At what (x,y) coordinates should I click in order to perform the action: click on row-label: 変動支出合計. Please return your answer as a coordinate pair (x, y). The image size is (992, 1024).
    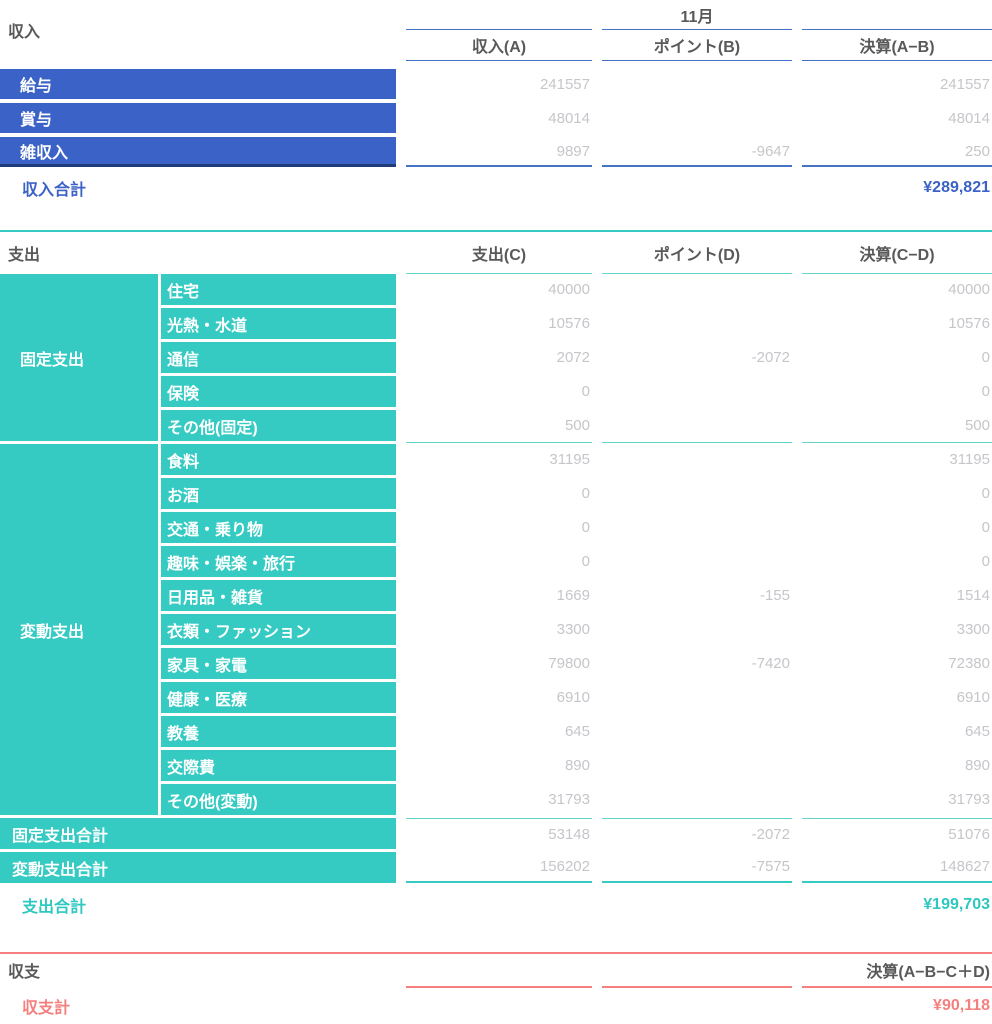
    Looking at the image, I should click on (198, 867).